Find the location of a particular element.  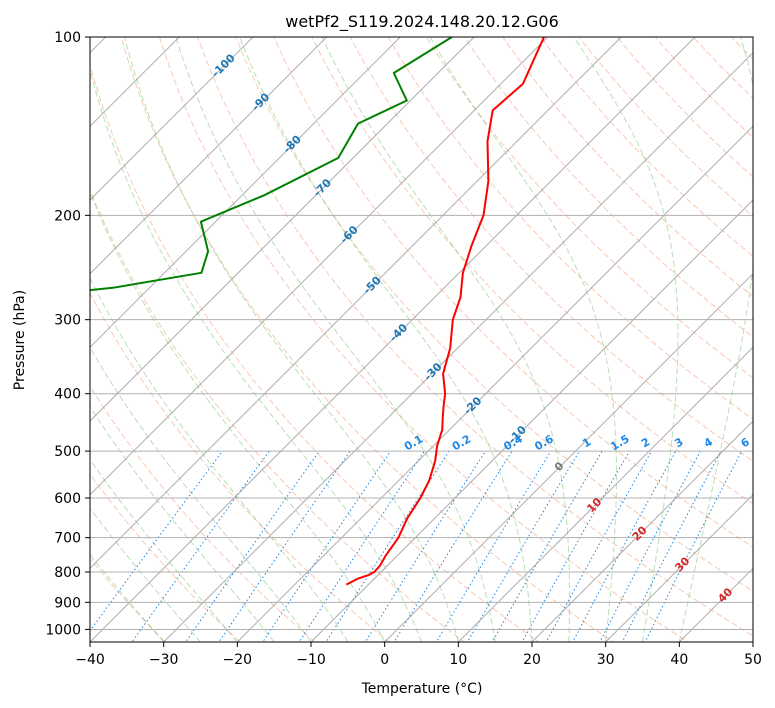

mixing-ratio-label: 8 is located at coordinates (769, 442).